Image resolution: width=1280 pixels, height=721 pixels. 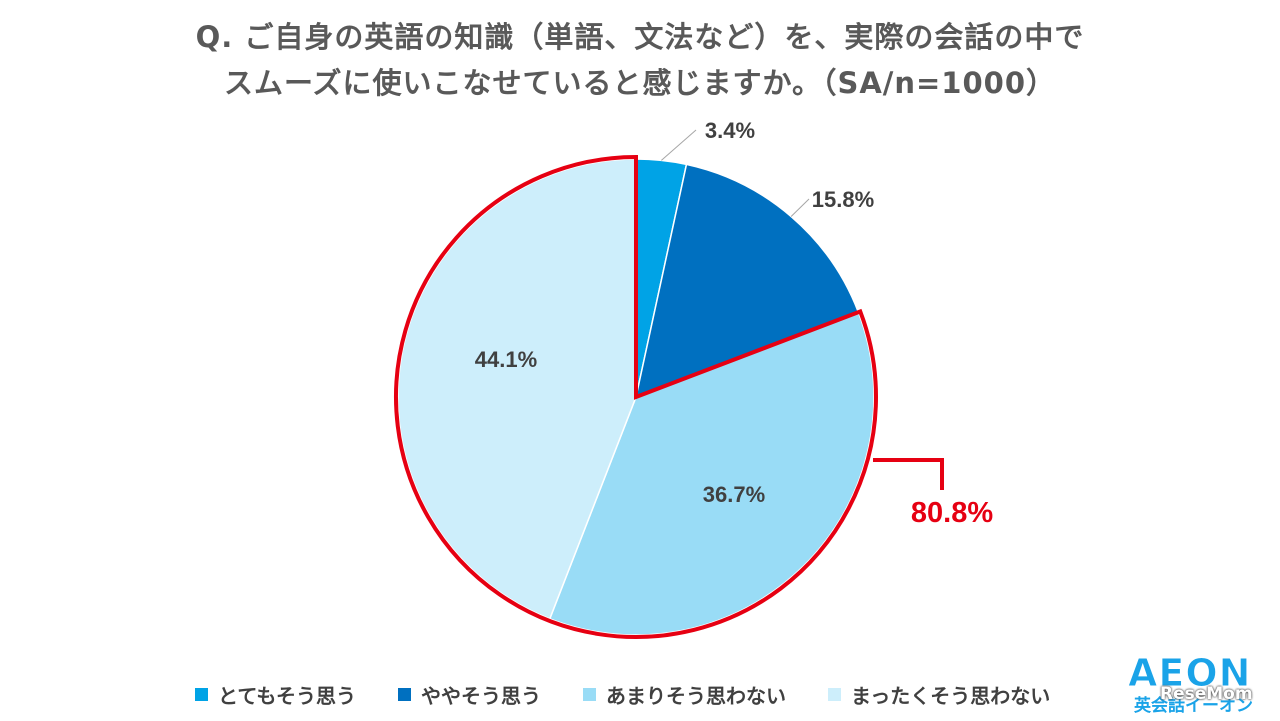 What do you see at coordinates (1193, 706) in the screenshot?
I see `logo-subtext: 英会話イーオン` at bounding box center [1193, 706].